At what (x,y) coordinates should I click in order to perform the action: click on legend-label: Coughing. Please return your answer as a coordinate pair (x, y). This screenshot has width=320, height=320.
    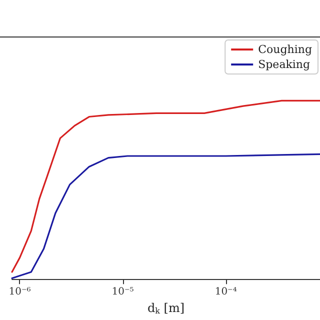
    Looking at the image, I should click on (285, 49).